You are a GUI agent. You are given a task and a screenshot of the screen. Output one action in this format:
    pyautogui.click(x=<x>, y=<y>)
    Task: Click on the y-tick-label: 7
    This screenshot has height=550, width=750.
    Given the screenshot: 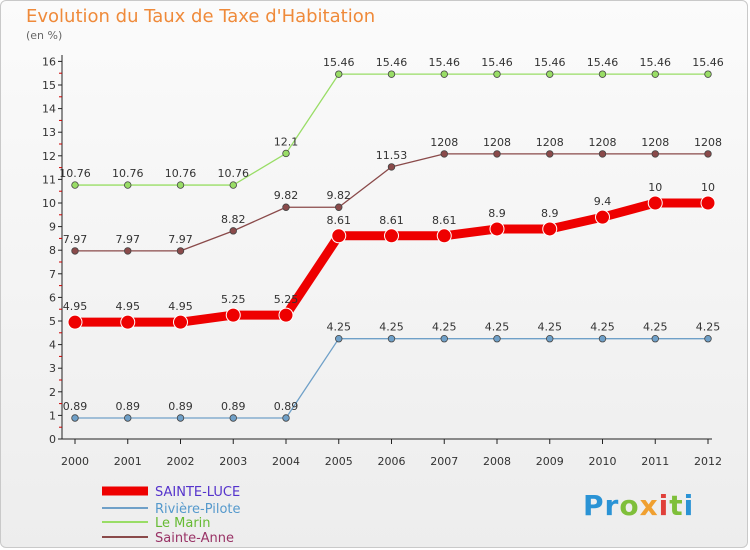 What is the action you would take?
    pyautogui.click(x=52, y=274)
    